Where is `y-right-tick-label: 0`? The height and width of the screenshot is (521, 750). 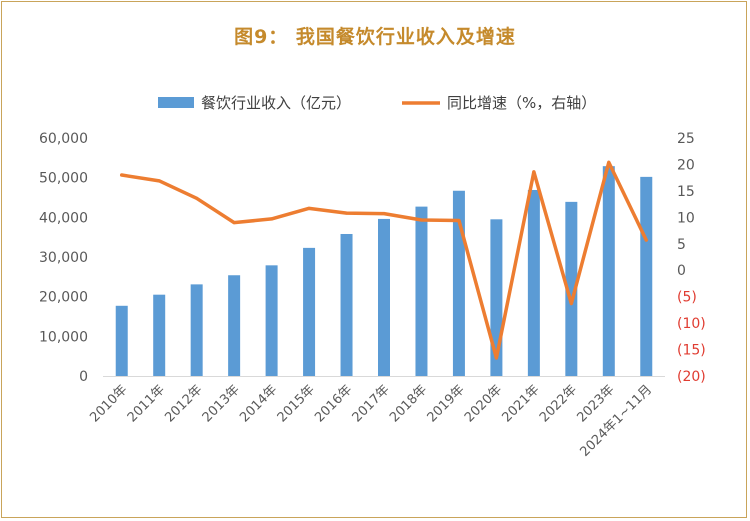 y-right-tick-label: 0 is located at coordinates (681, 271).